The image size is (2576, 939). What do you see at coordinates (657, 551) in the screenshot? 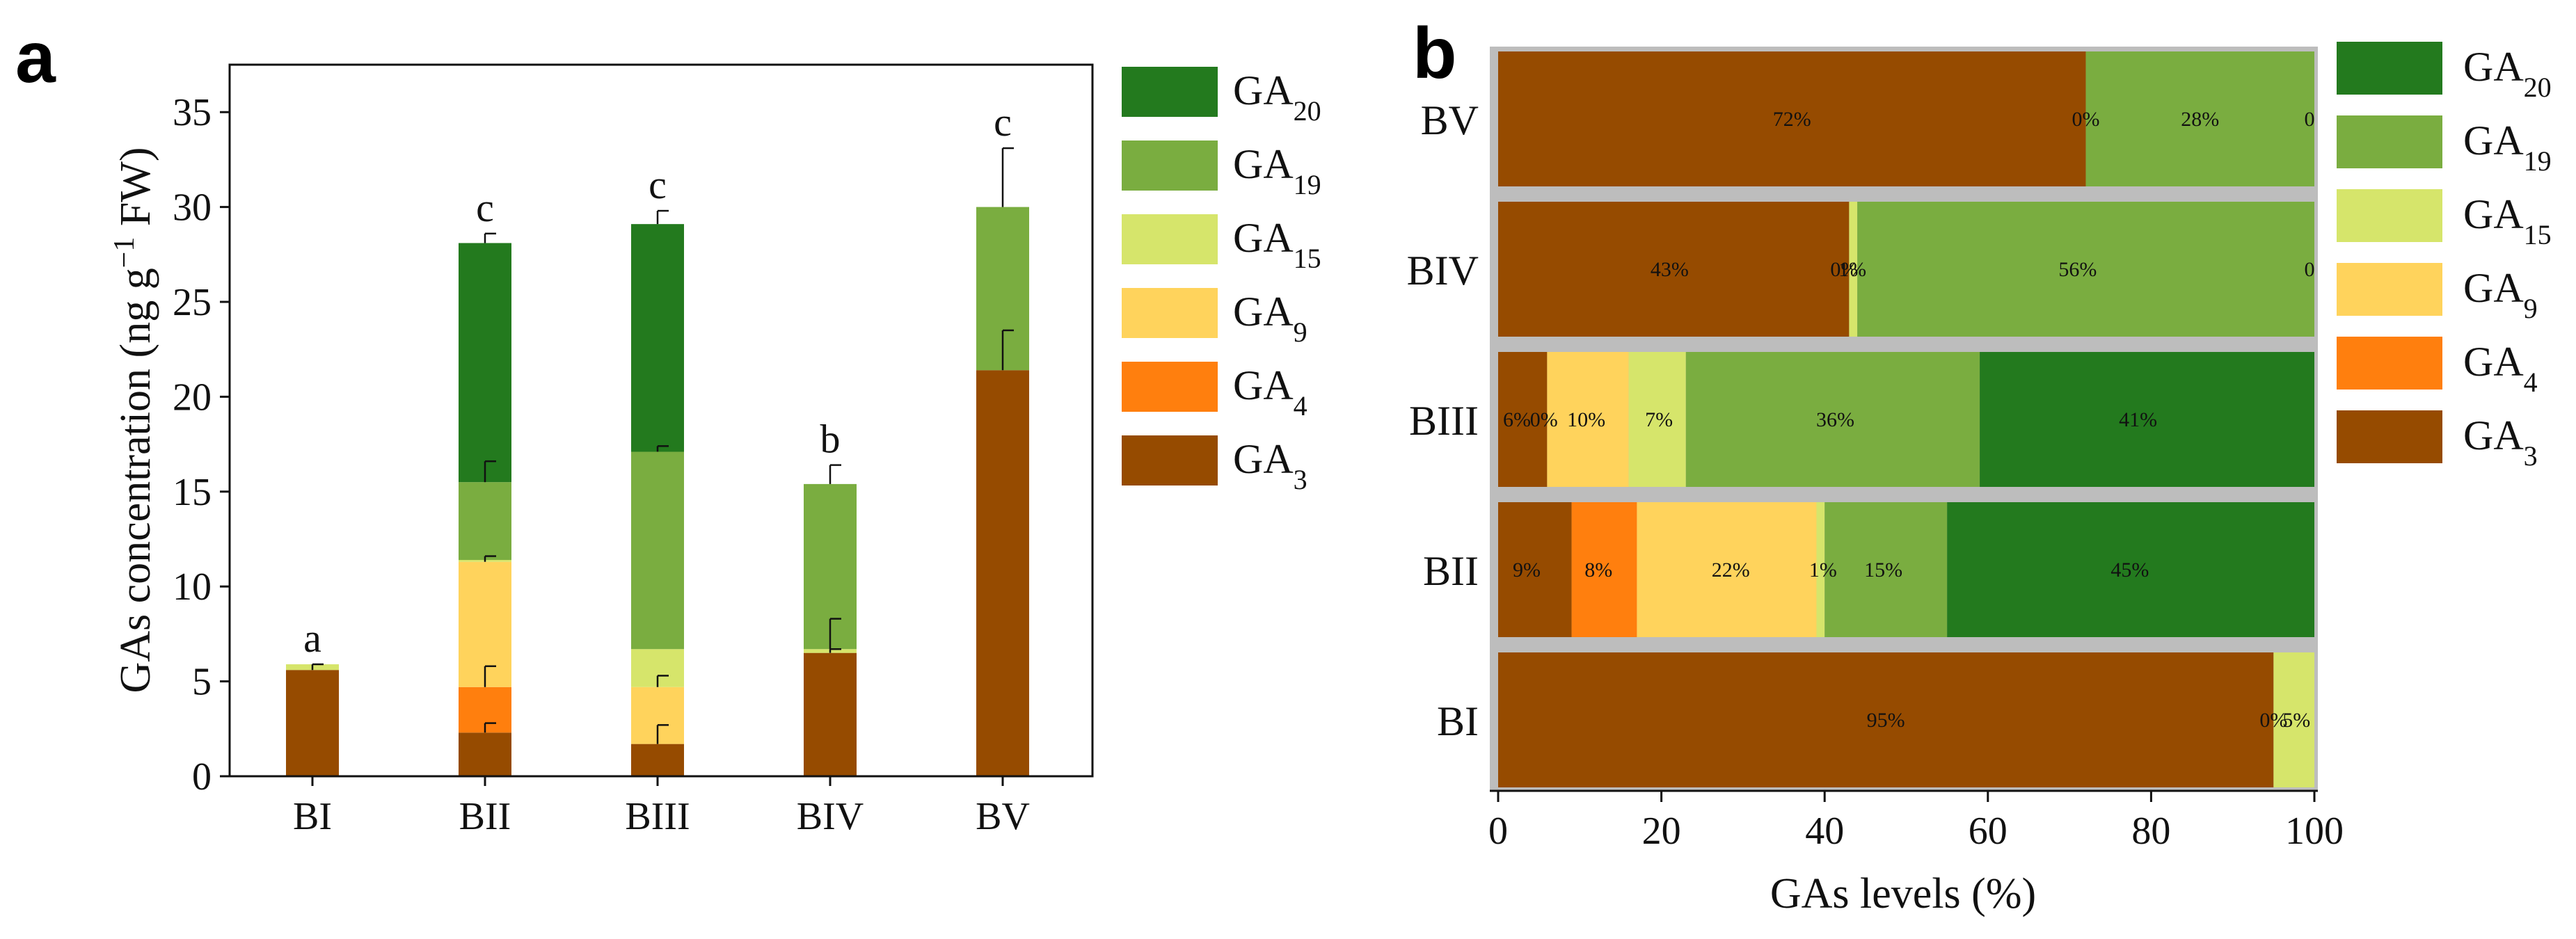
I see `bar-biii-ga19` at bounding box center [657, 551].